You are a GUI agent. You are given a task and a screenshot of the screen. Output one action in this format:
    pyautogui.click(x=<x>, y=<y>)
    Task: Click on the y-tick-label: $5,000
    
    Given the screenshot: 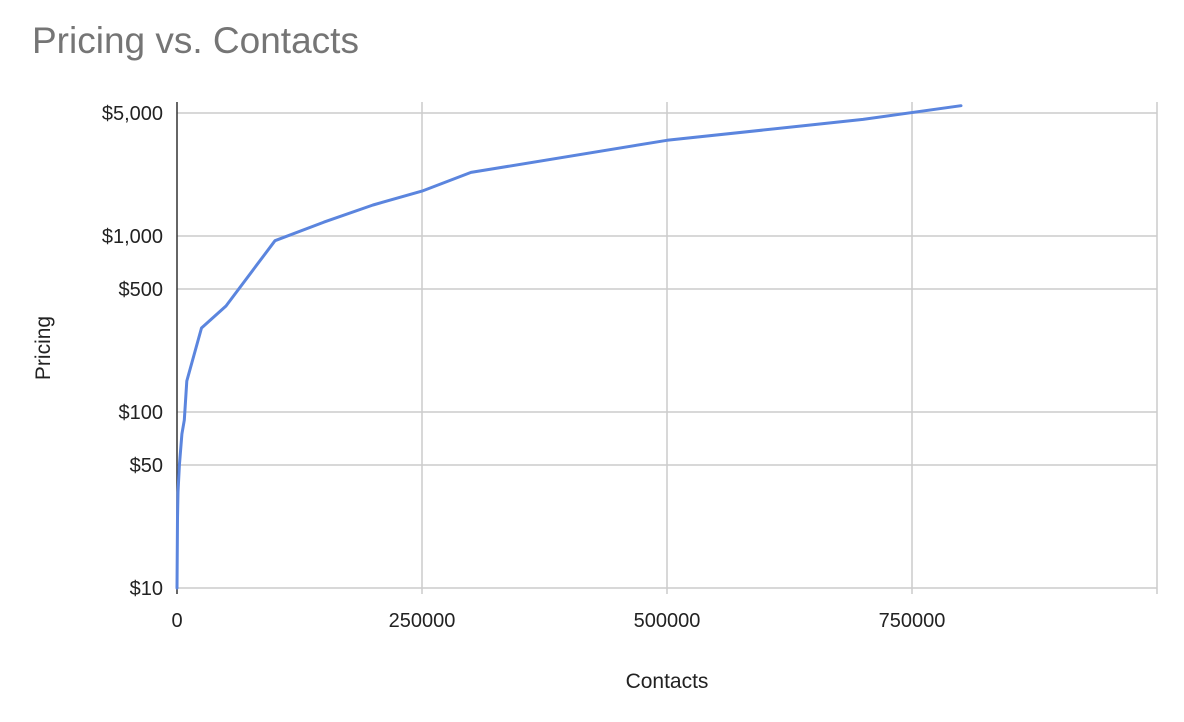 What is the action you would take?
    pyautogui.click(x=132, y=114)
    